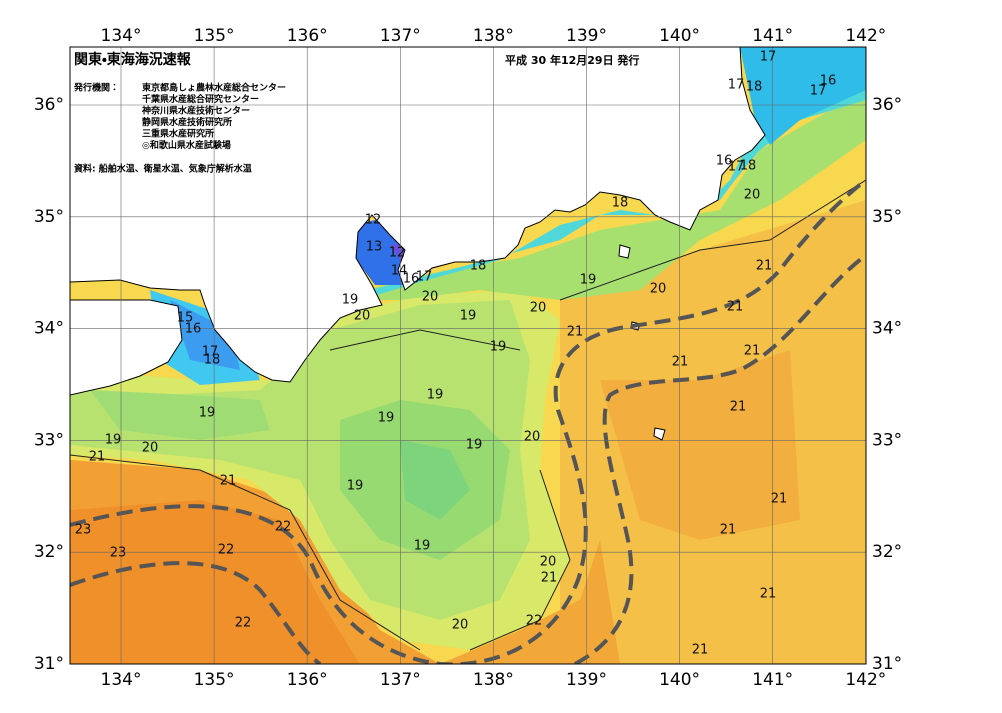 This screenshot has height=713, width=1002. What do you see at coordinates (186, 145) in the screenshot?
I see `issuer: ◎和歌山県水産試験場` at bounding box center [186, 145].